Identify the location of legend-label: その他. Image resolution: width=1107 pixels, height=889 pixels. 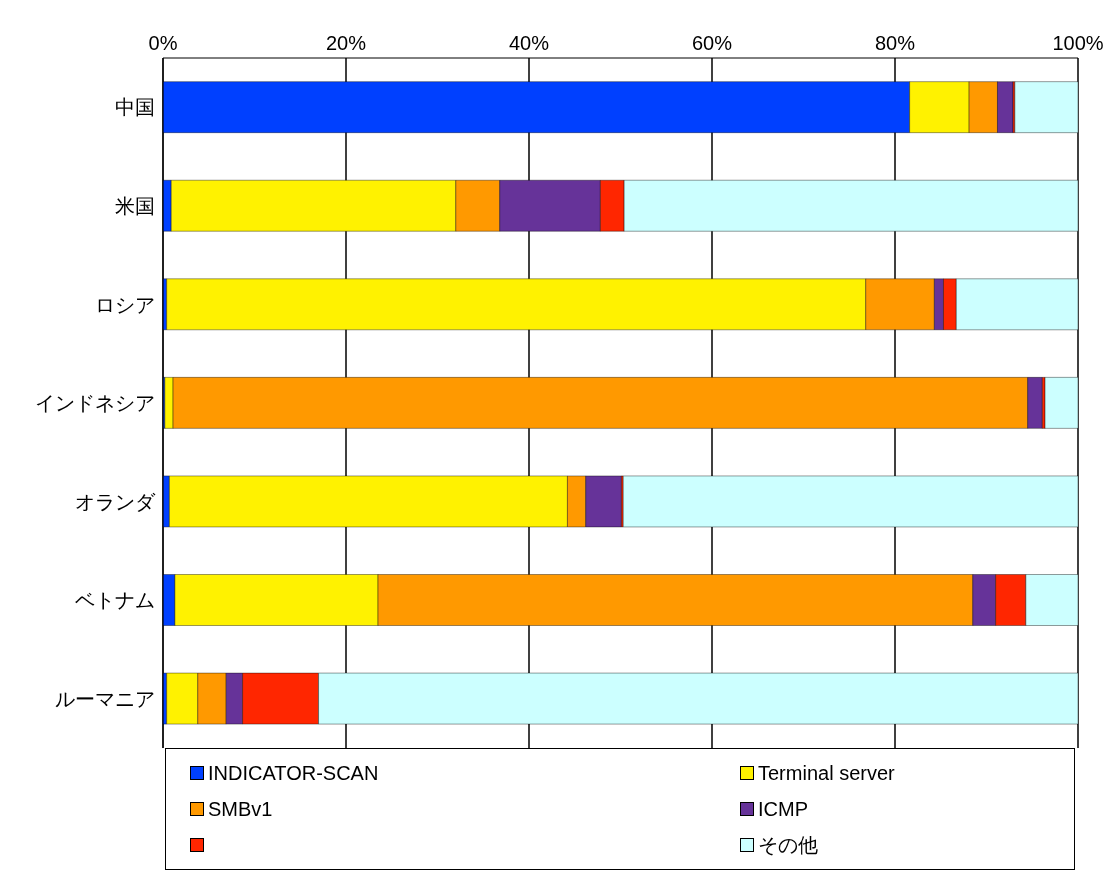
(788, 845).